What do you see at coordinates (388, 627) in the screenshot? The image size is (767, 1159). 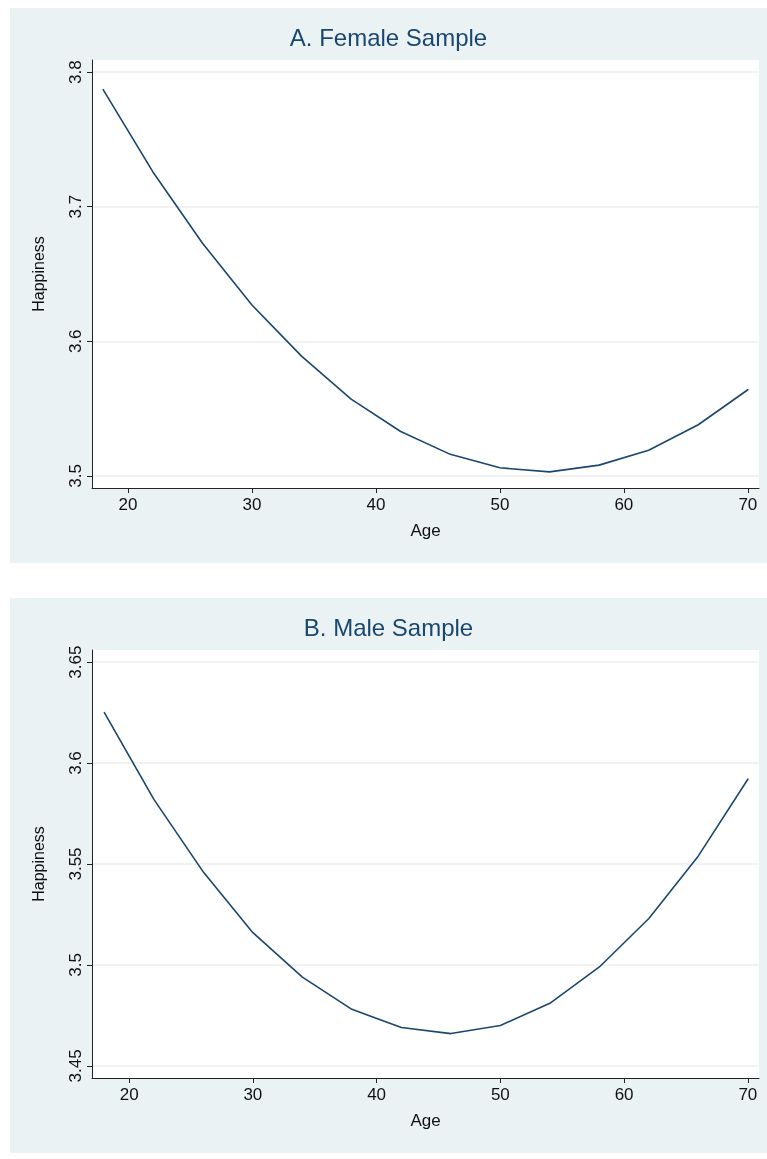 I see `chart-title: B. Male Sample` at bounding box center [388, 627].